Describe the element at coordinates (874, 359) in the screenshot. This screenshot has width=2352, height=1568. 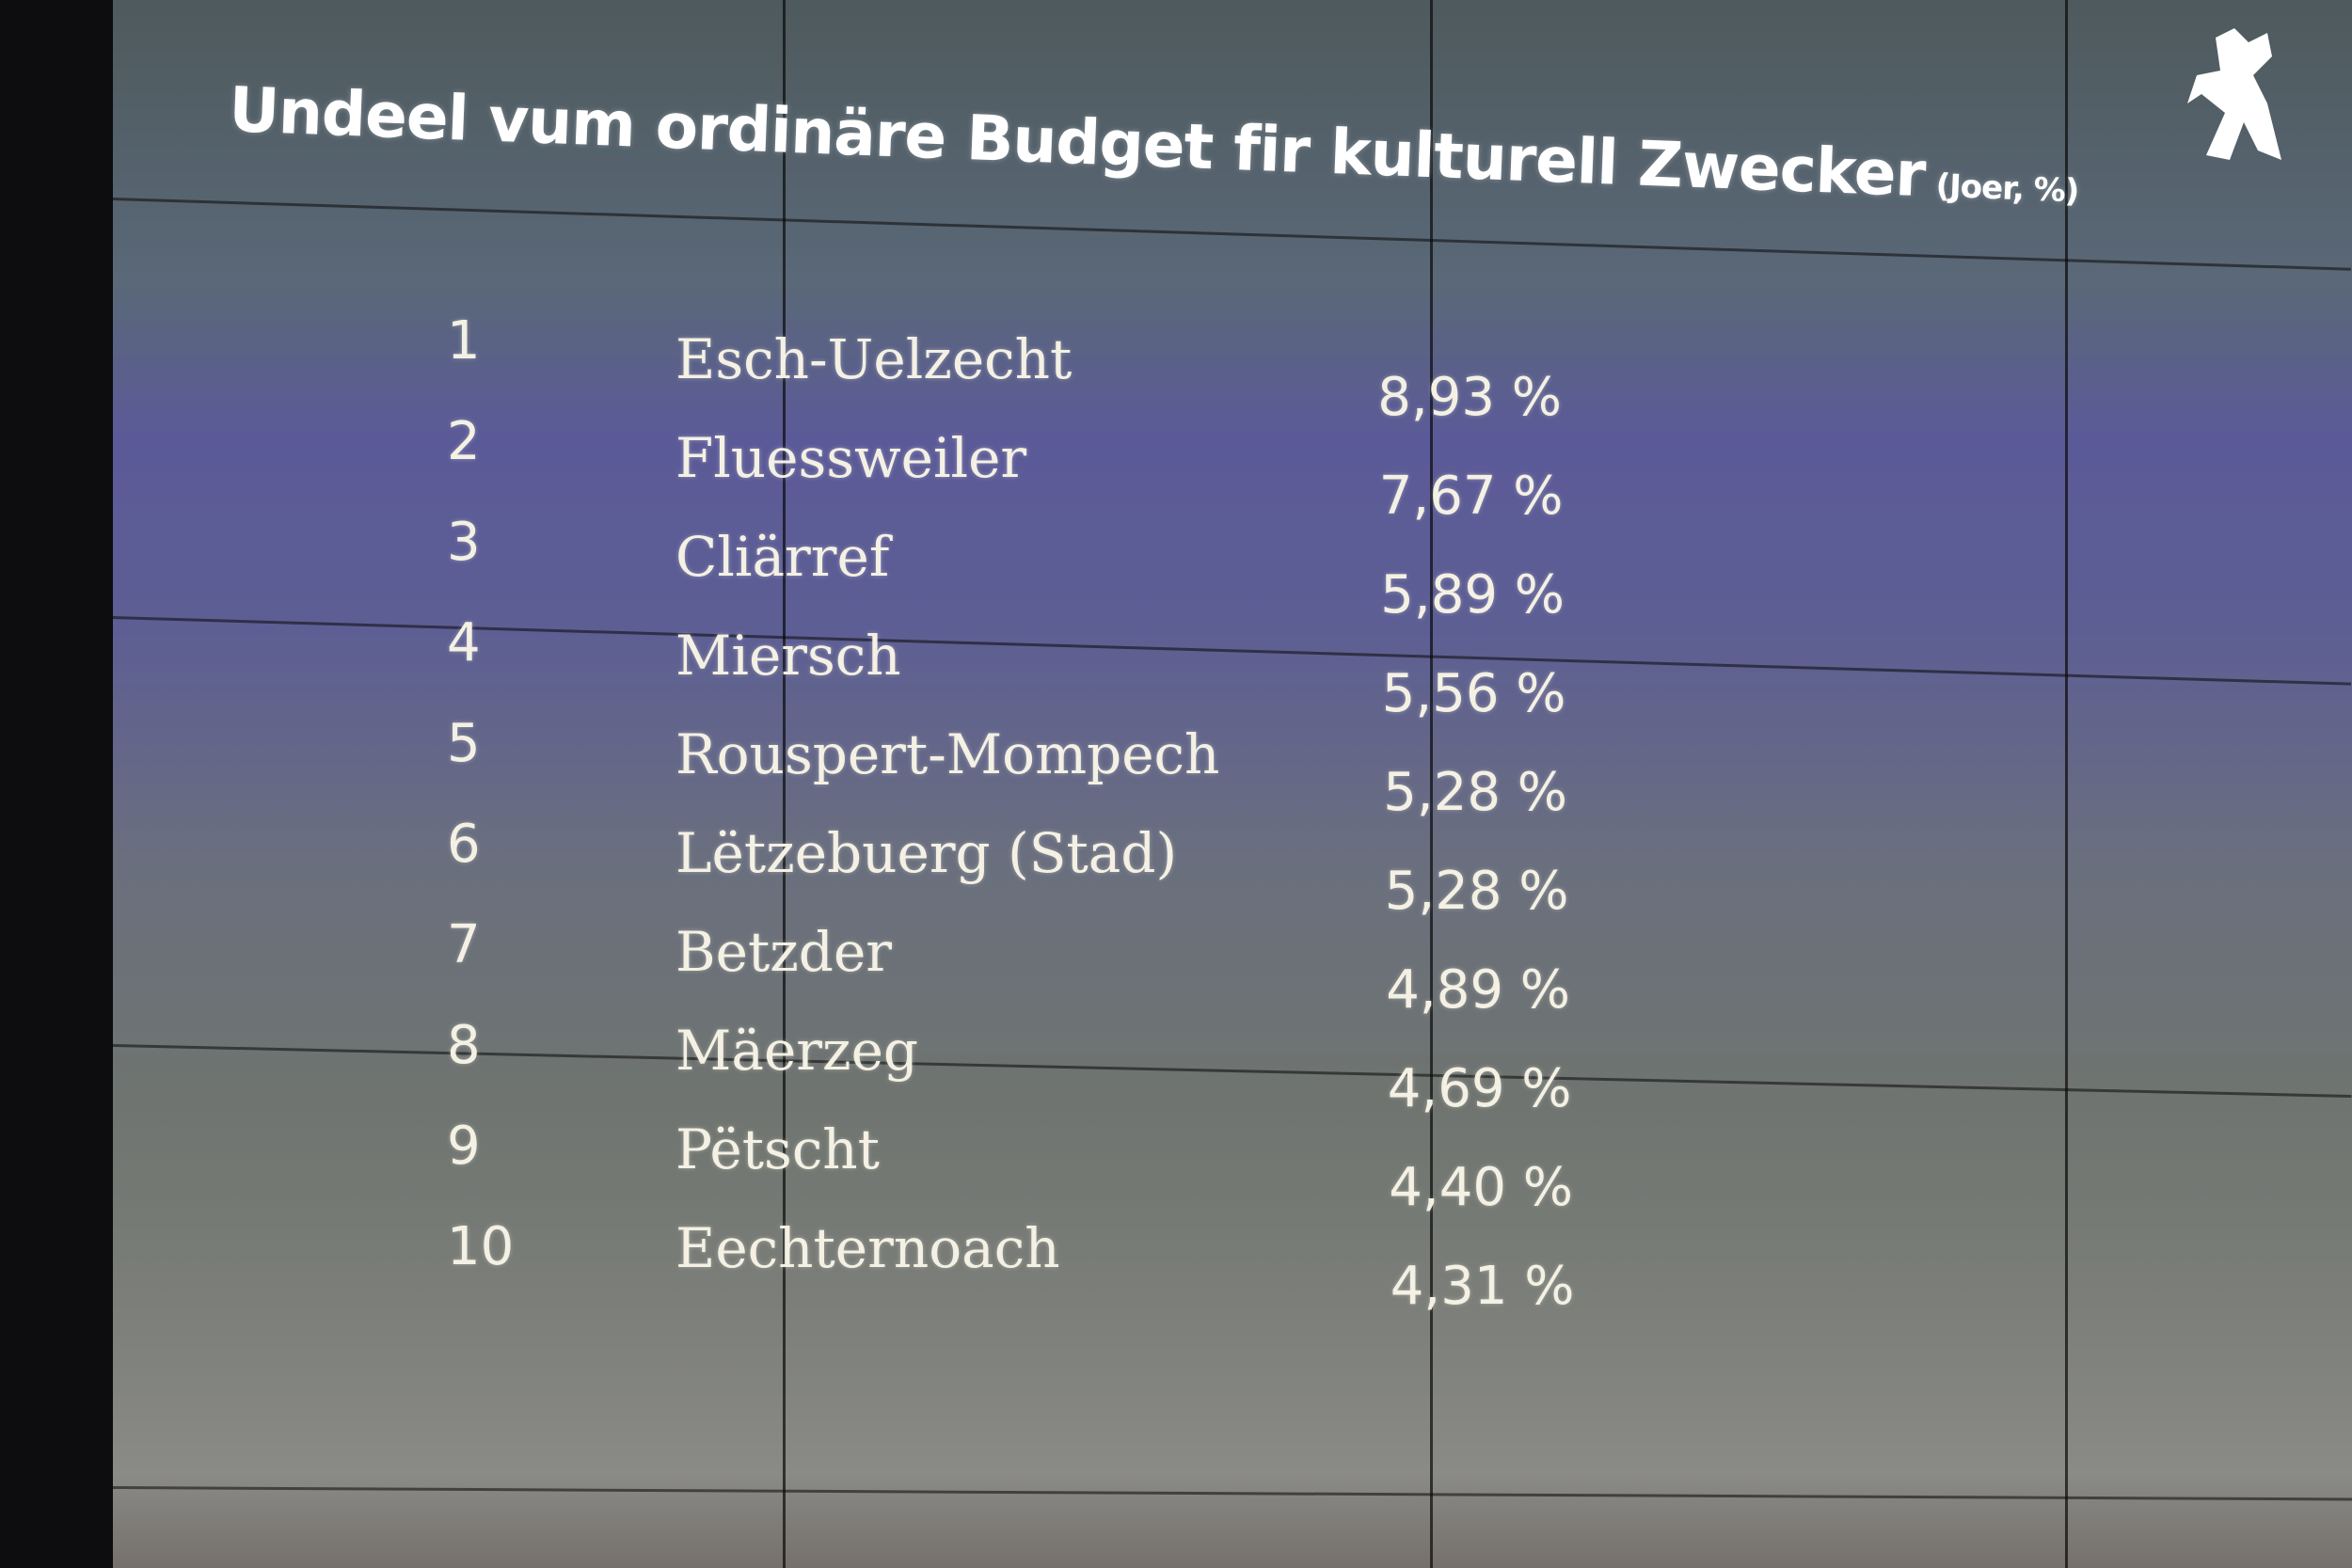
I see `municipality: Esch-Uelzecht` at that location.